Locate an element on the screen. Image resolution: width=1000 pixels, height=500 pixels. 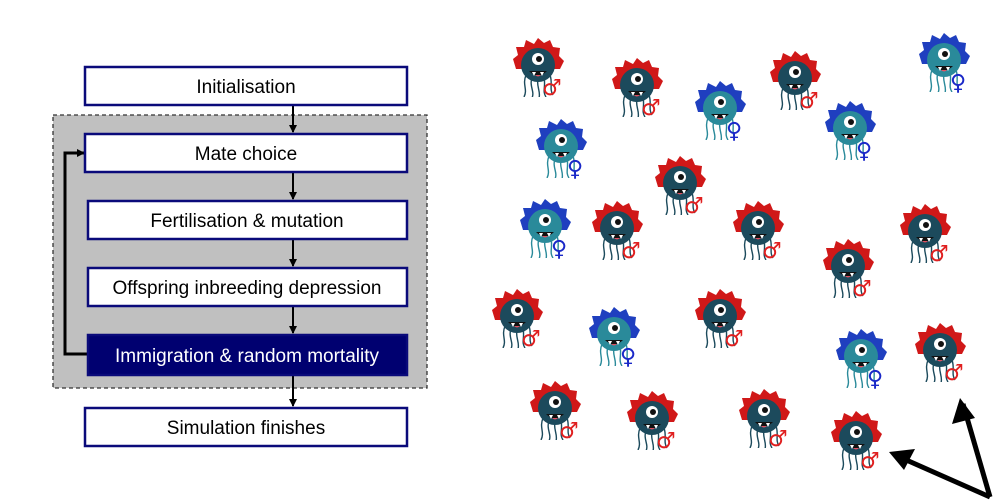
step-box-mate-choice is located at coordinates (246, 153).